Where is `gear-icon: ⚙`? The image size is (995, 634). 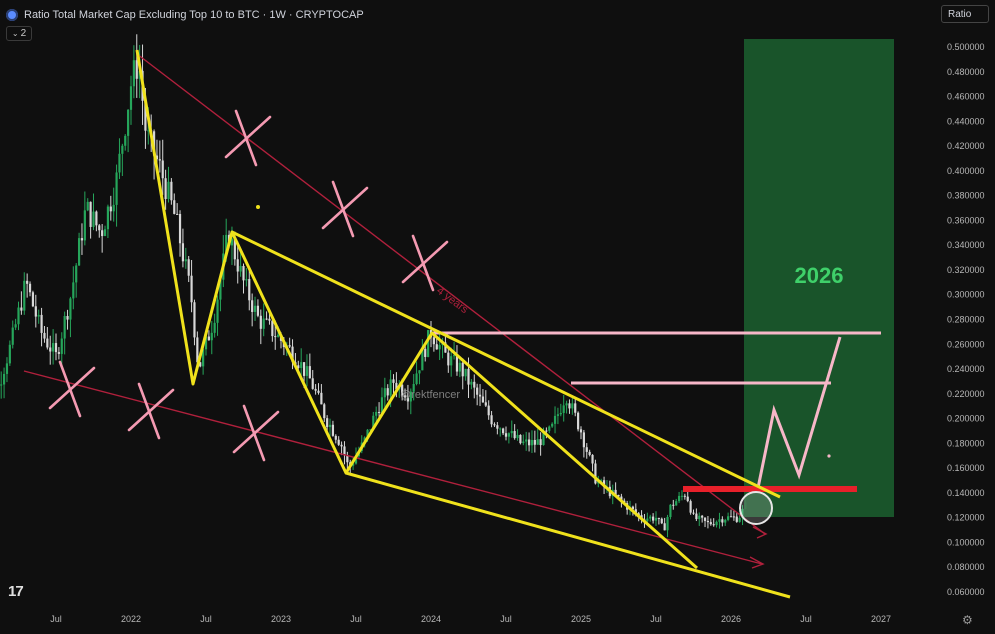 gear-icon: ⚙ is located at coordinates (967, 620).